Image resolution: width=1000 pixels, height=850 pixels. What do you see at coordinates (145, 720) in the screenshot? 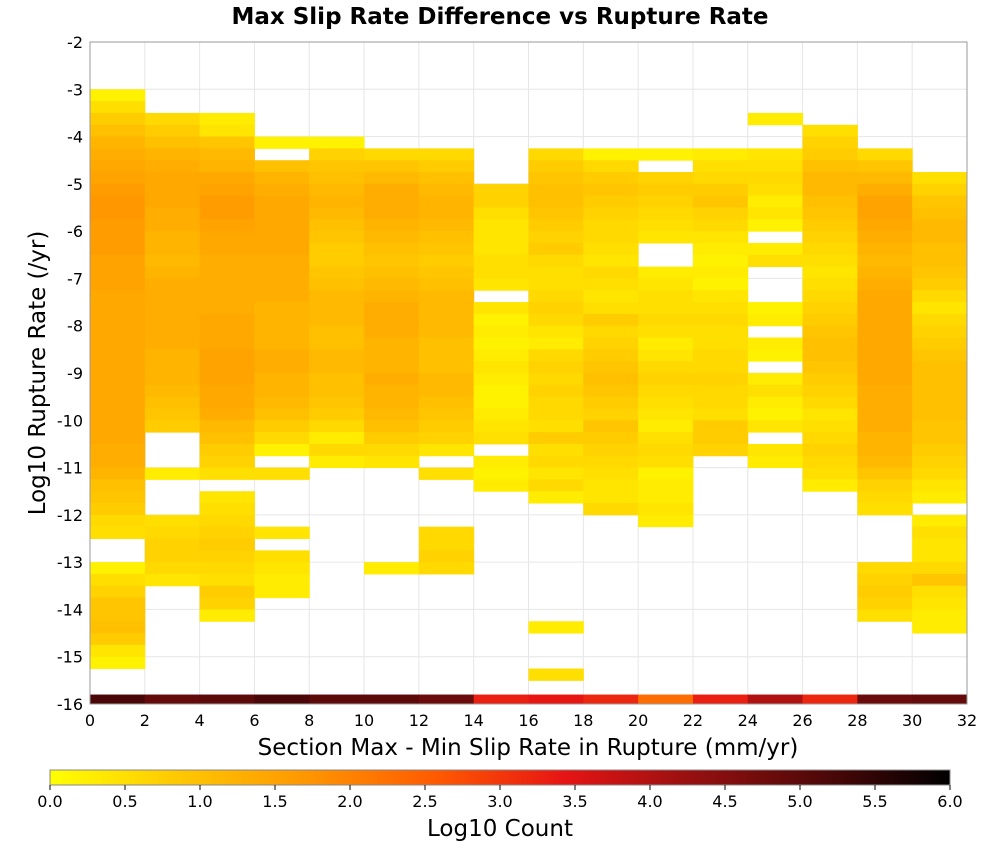
I see `x-tick-label: 2` at bounding box center [145, 720].